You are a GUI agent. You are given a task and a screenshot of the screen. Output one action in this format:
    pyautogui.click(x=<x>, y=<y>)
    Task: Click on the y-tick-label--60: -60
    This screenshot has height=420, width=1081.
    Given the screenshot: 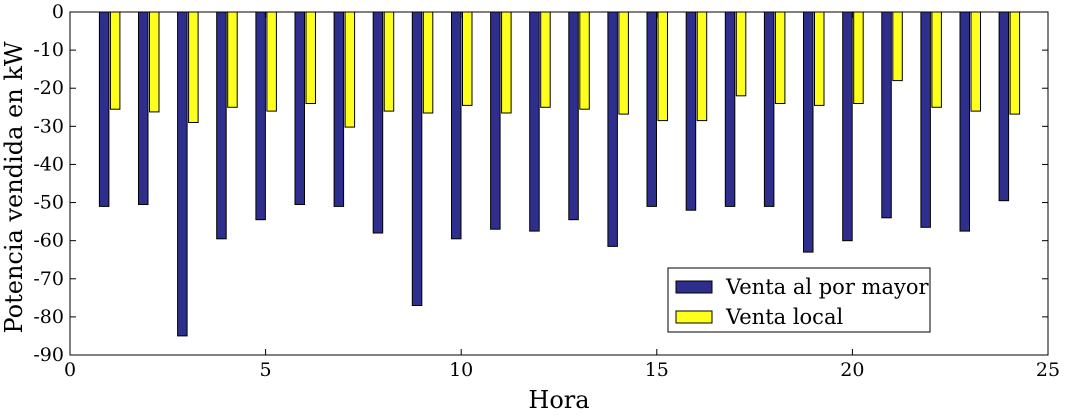 What is the action you would take?
    pyautogui.click(x=48, y=241)
    